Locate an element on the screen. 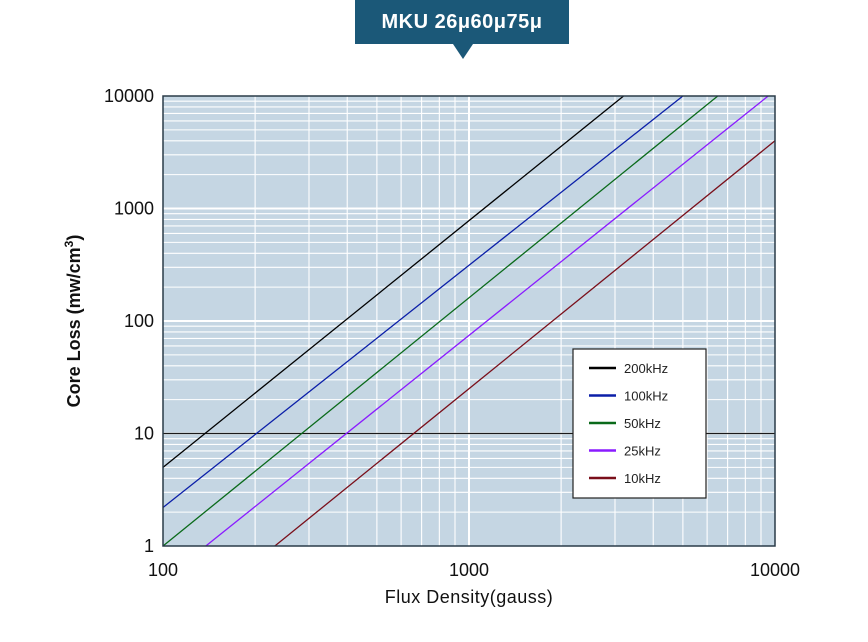  x-tick-label: 100 is located at coordinates (163, 570).